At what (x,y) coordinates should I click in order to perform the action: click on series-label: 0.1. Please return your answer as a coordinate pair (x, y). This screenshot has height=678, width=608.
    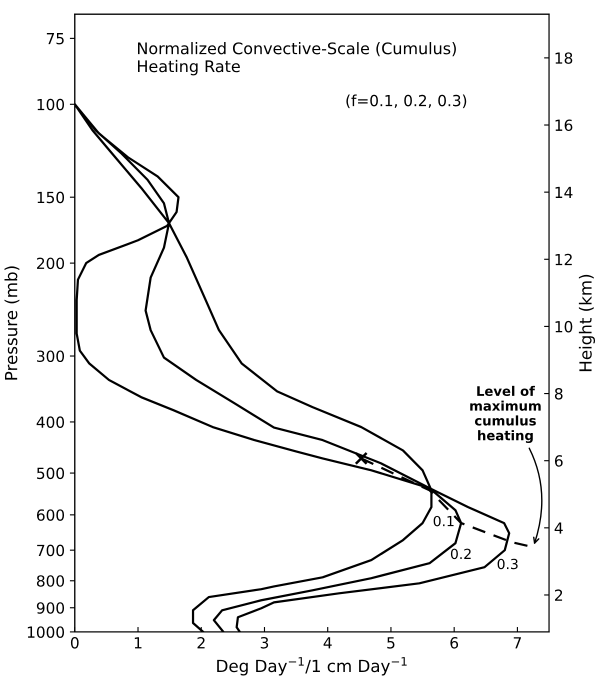
    Looking at the image, I should click on (444, 521).